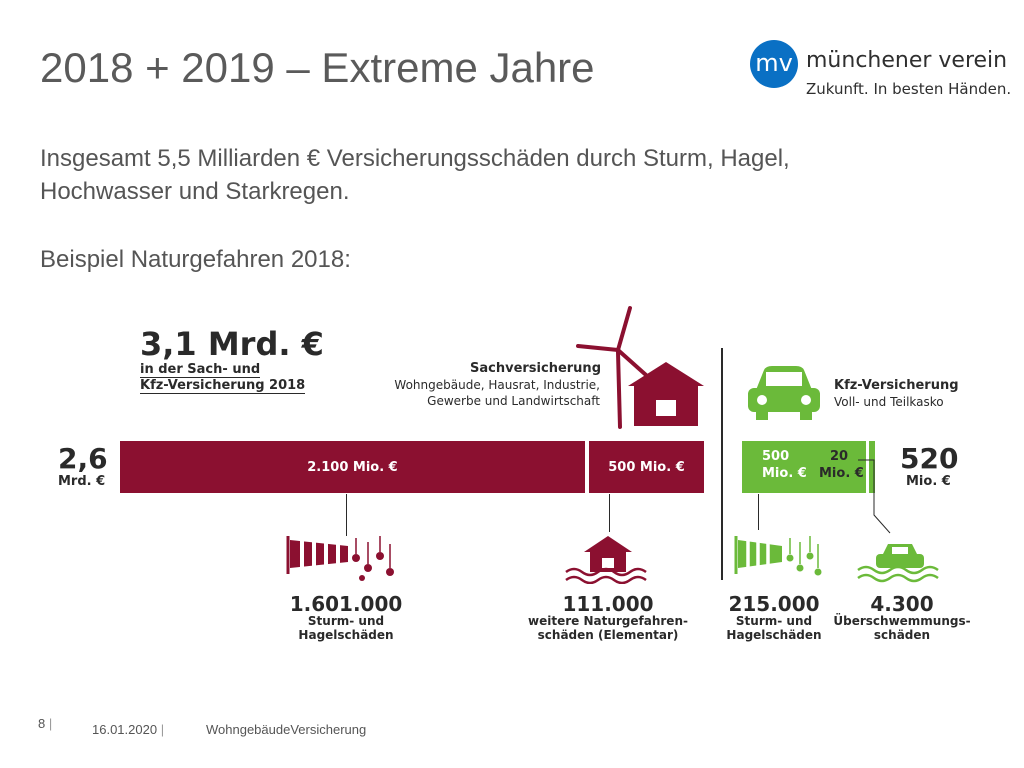 This screenshot has width=1024, height=768. What do you see at coordinates (317, 67) in the screenshot?
I see `slide-title: 2018 + 2019 – Extreme Jahre` at bounding box center [317, 67].